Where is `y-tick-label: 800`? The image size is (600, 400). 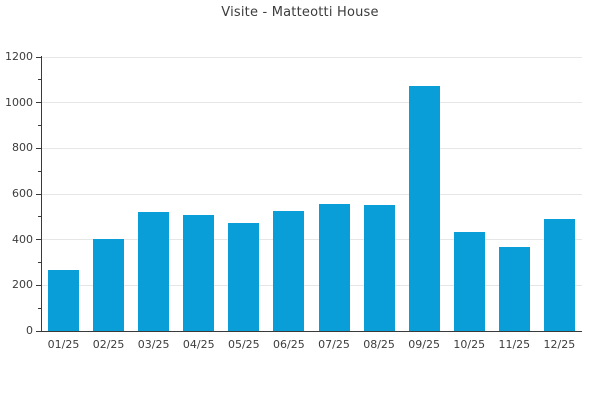 y-tick-label: 800 is located at coordinates (22, 148).